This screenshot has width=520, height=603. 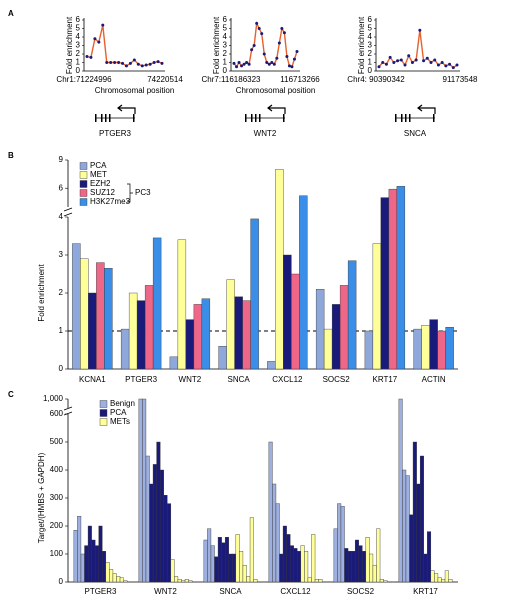 What do you see at coordinates (361, 591) in the screenshot?
I see `x-tick-label: SOCS2` at bounding box center [361, 591].